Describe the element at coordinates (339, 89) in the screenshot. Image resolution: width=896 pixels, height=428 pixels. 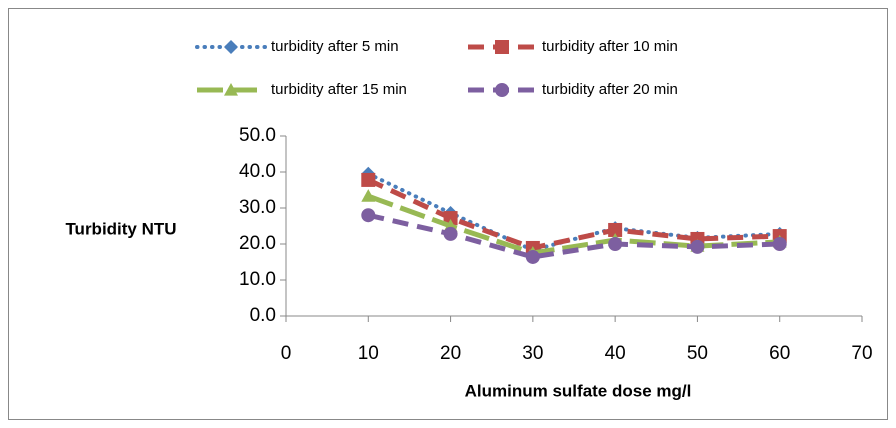
I see `legend-label: turbidity after 15 min` at that location.